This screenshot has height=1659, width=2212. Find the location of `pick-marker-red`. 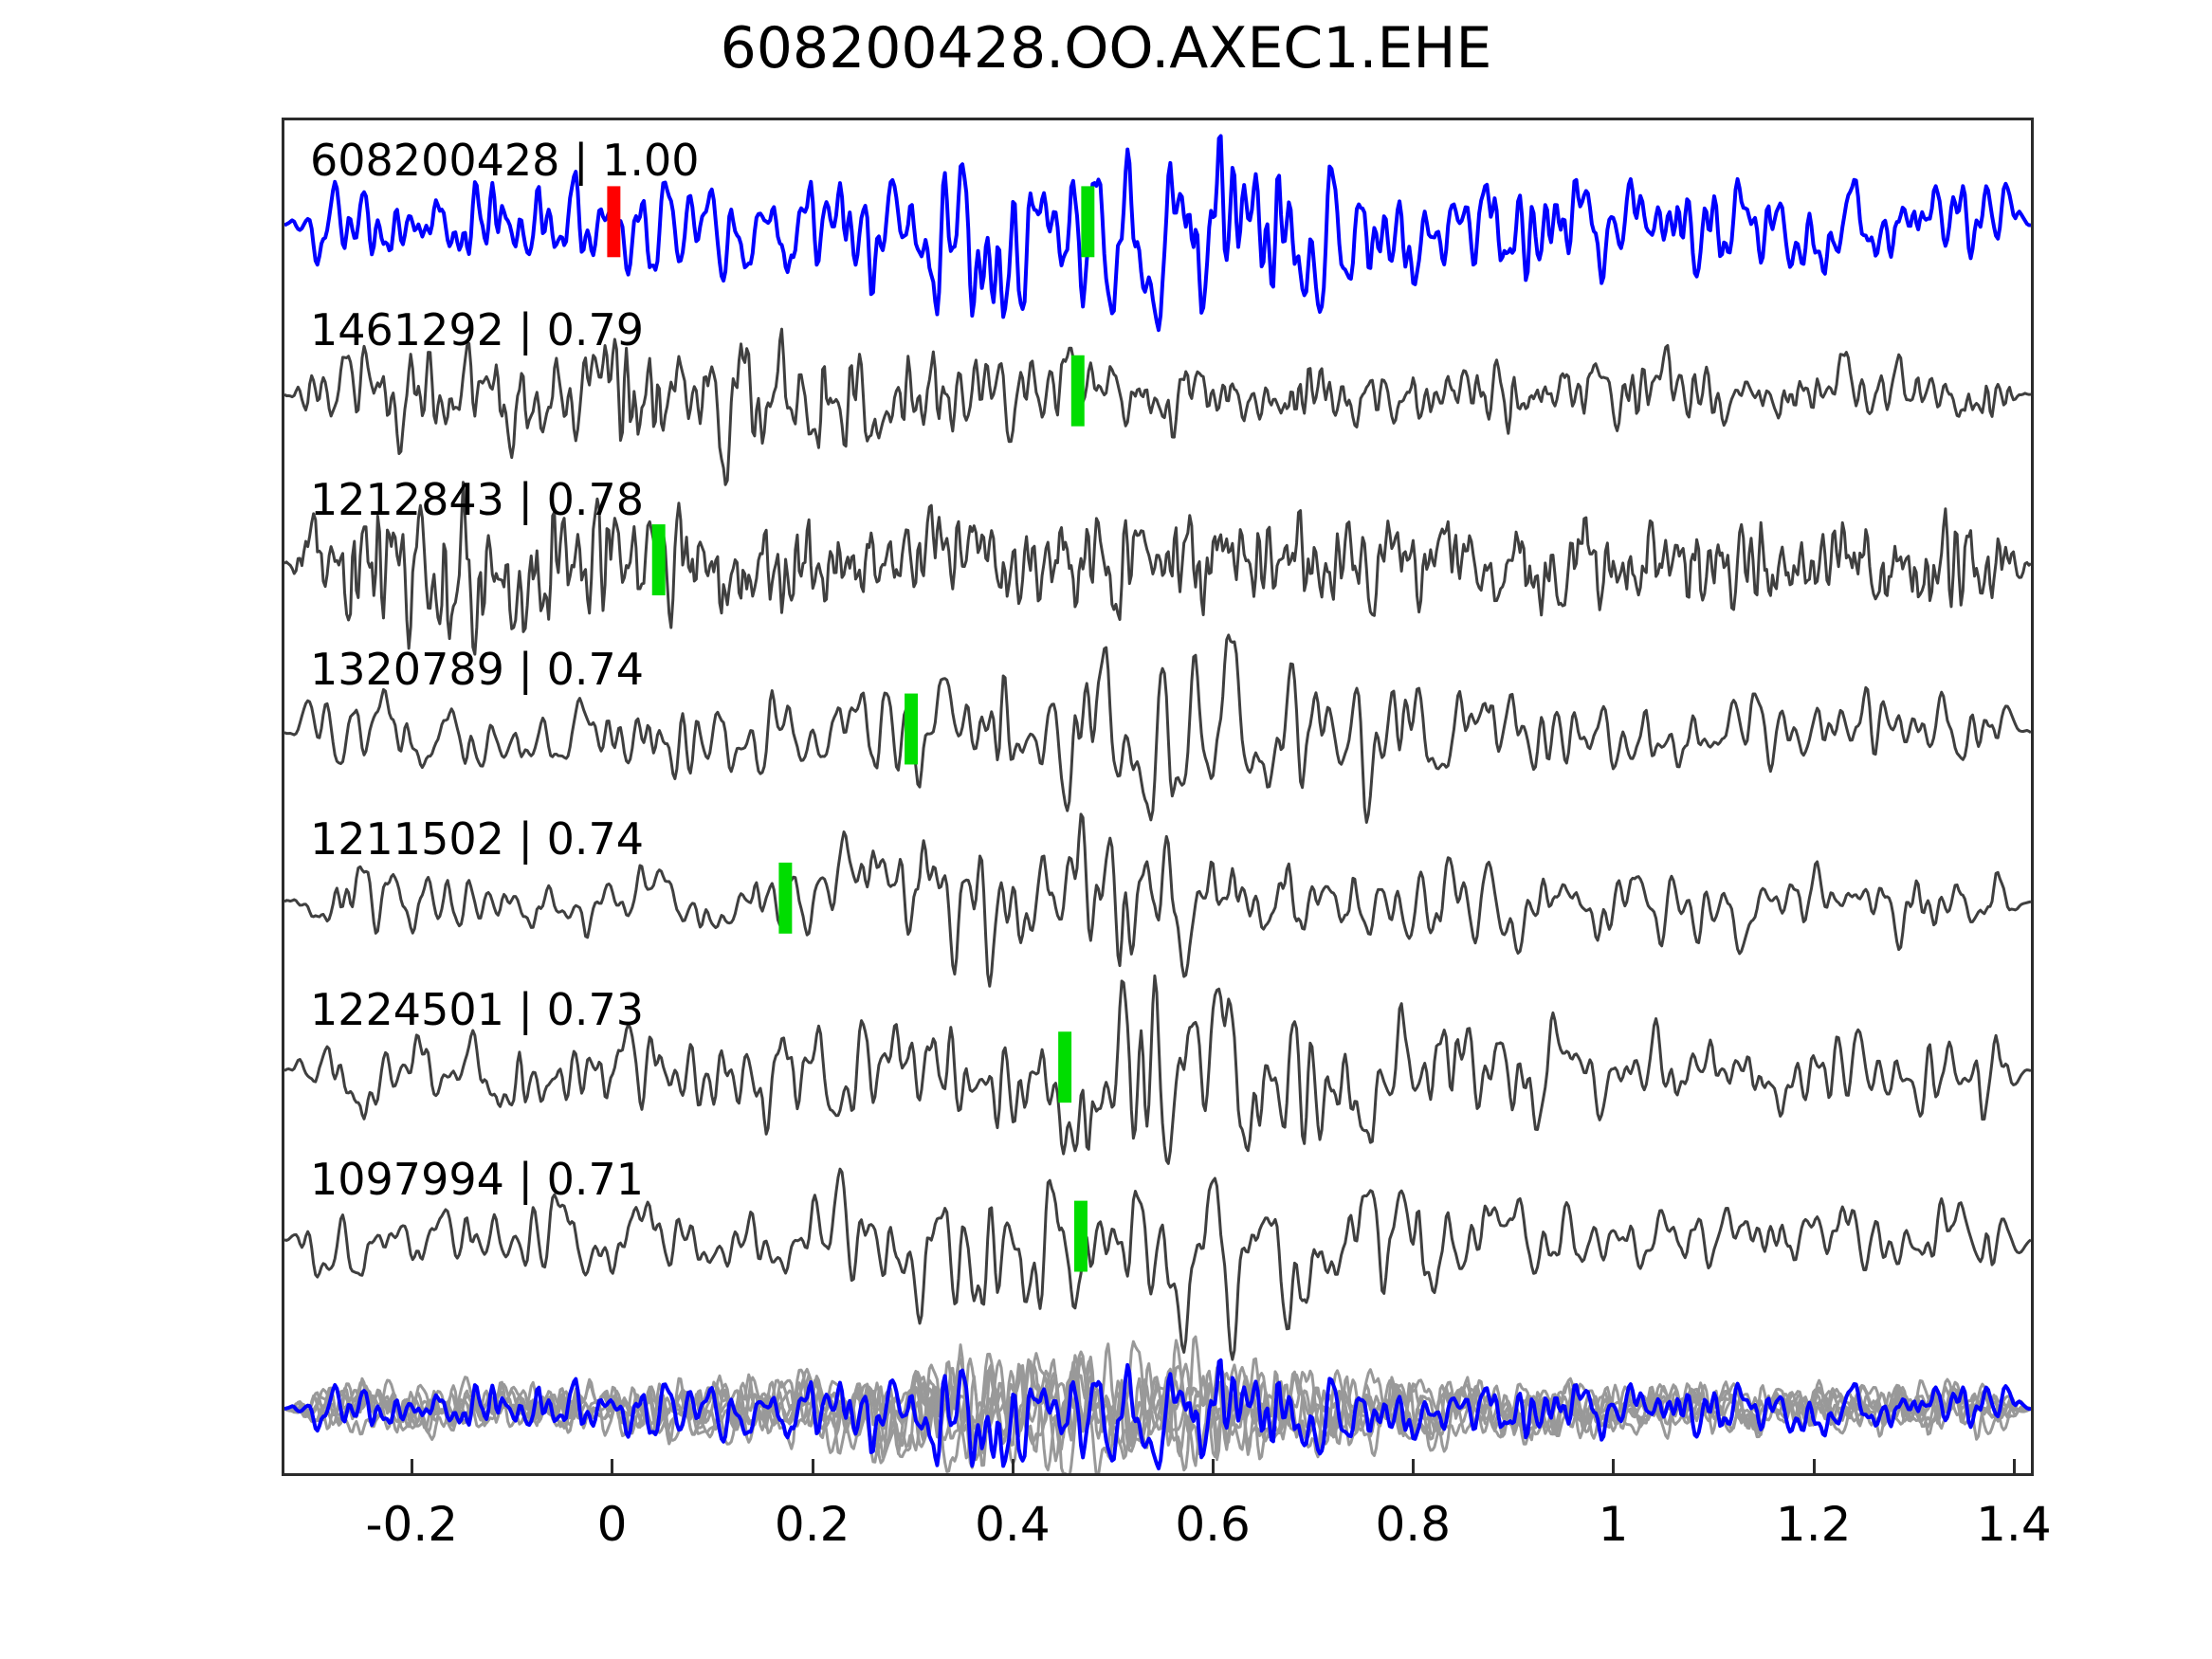

pick-marker-red is located at coordinates (614, 222).